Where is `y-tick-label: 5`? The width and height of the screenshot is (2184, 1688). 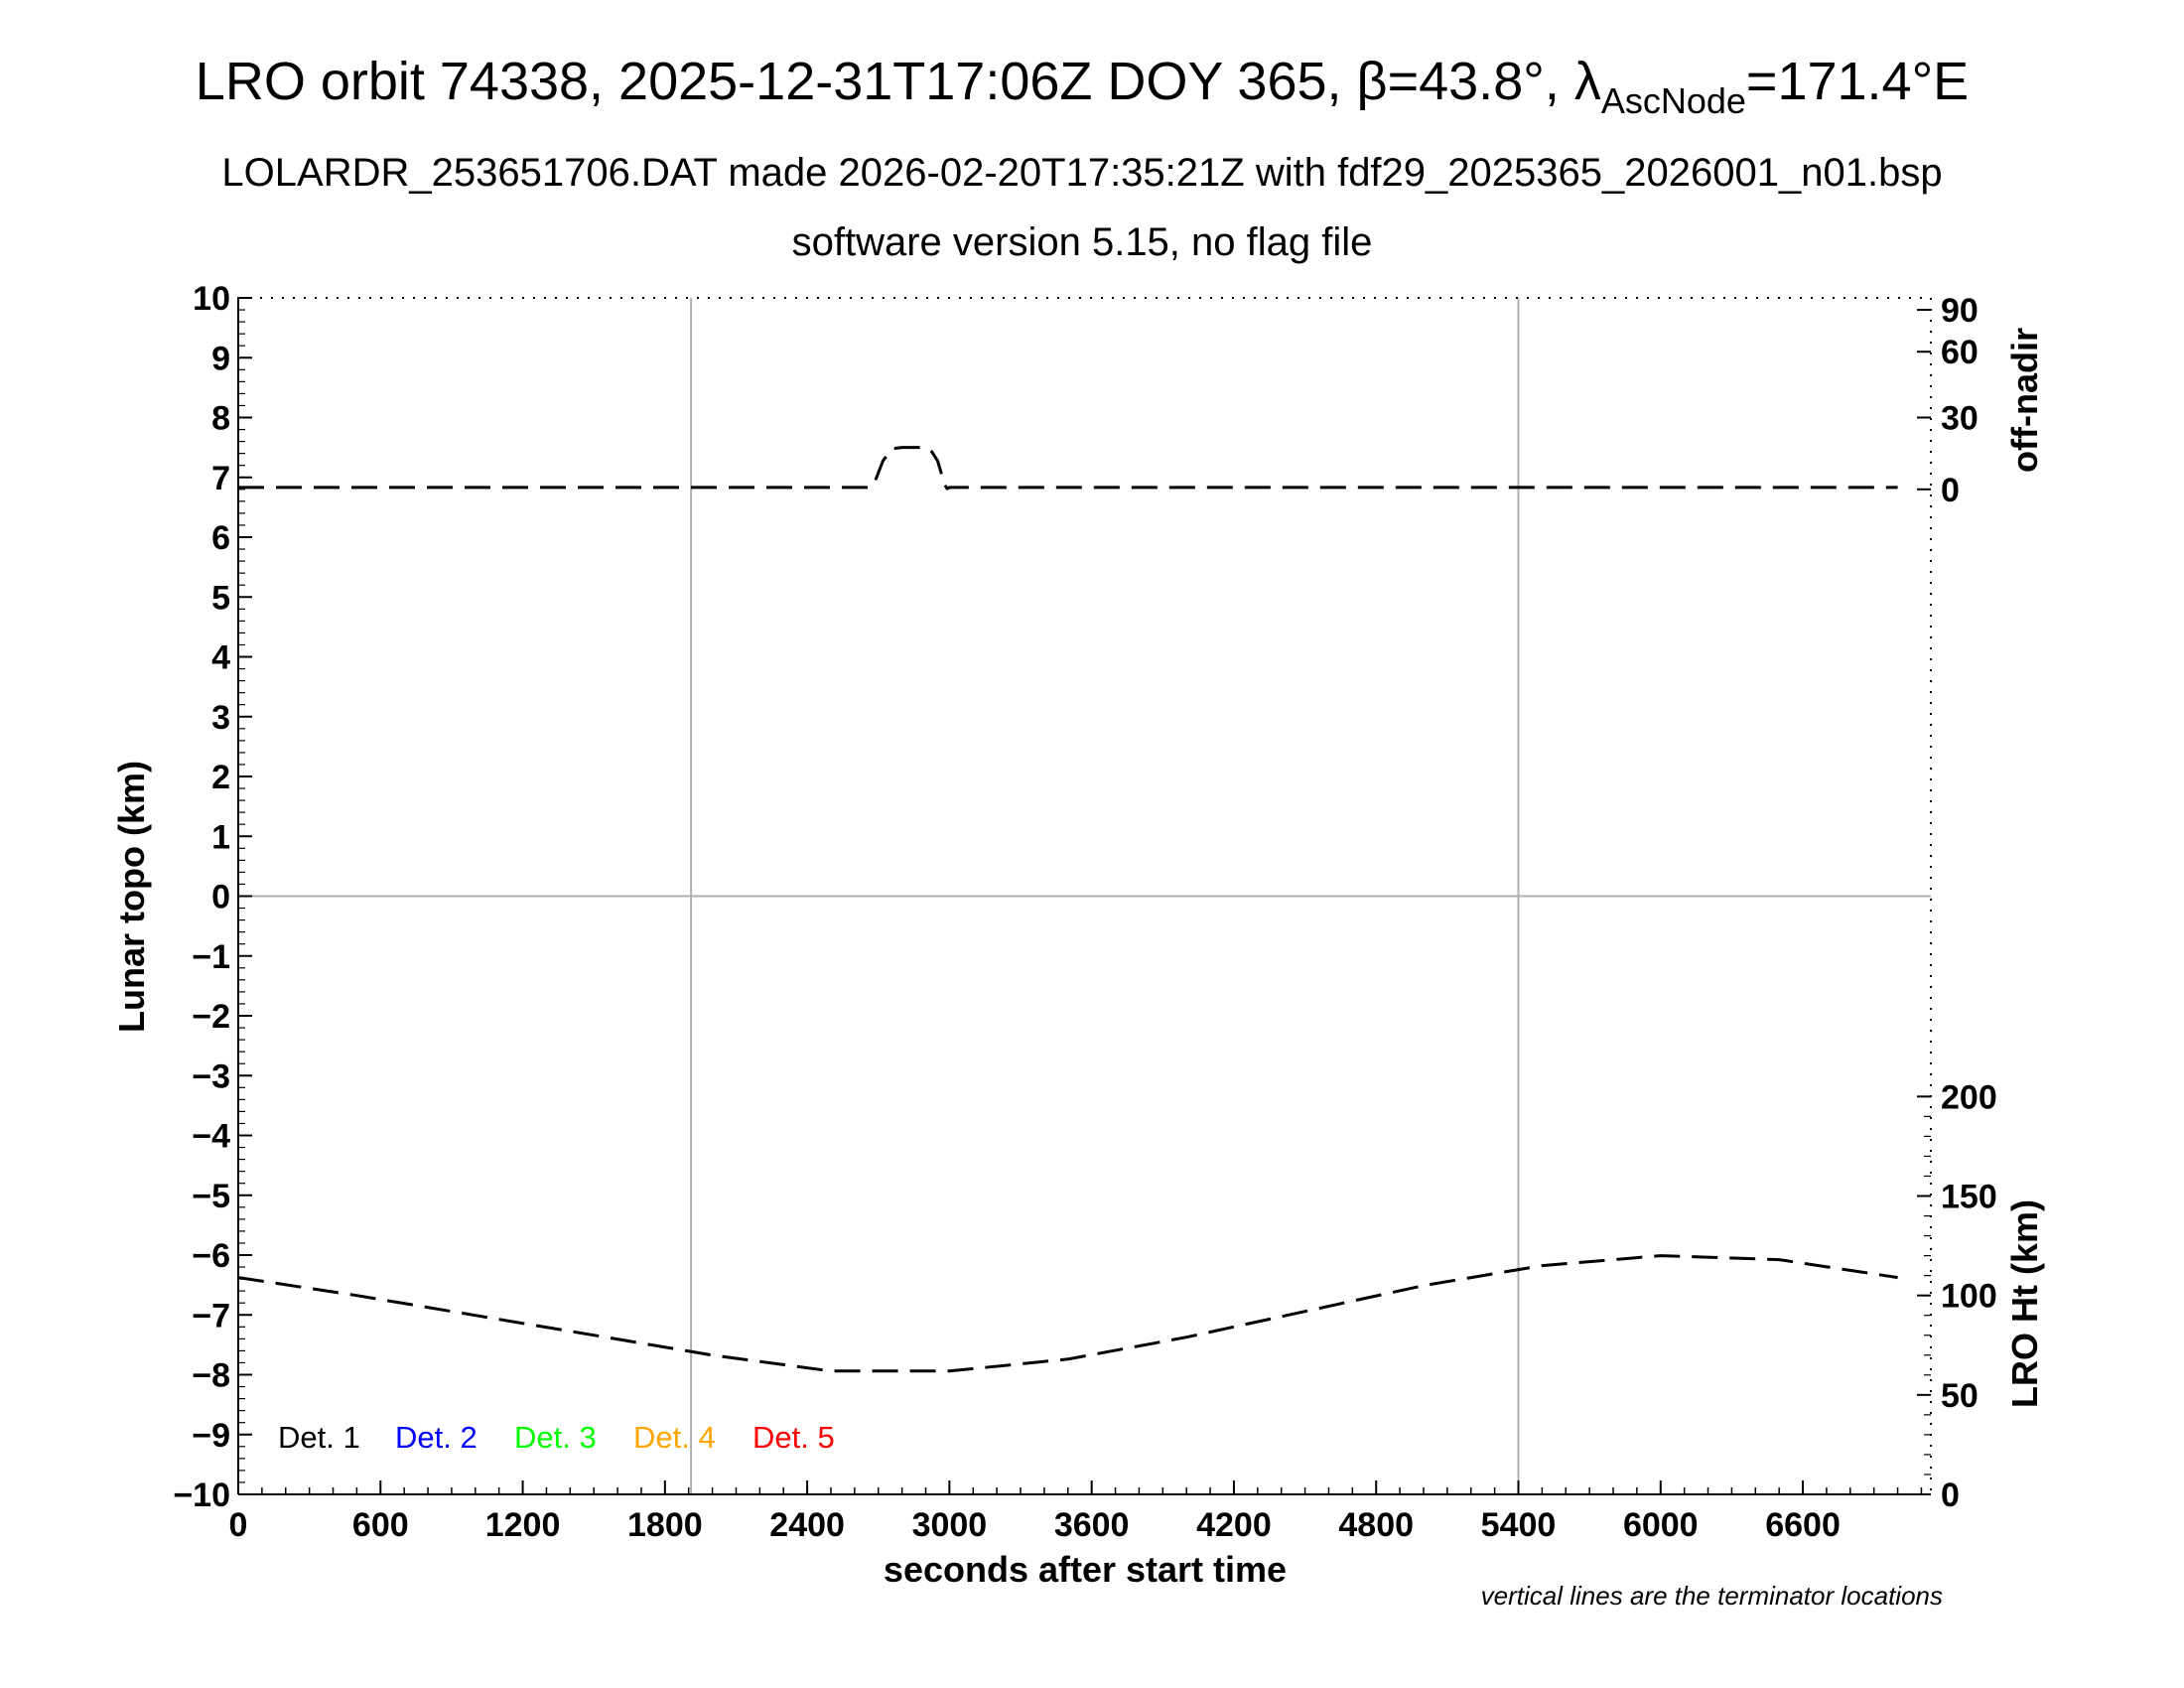
y-tick-label: 5 is located at coordinates (220, 598).